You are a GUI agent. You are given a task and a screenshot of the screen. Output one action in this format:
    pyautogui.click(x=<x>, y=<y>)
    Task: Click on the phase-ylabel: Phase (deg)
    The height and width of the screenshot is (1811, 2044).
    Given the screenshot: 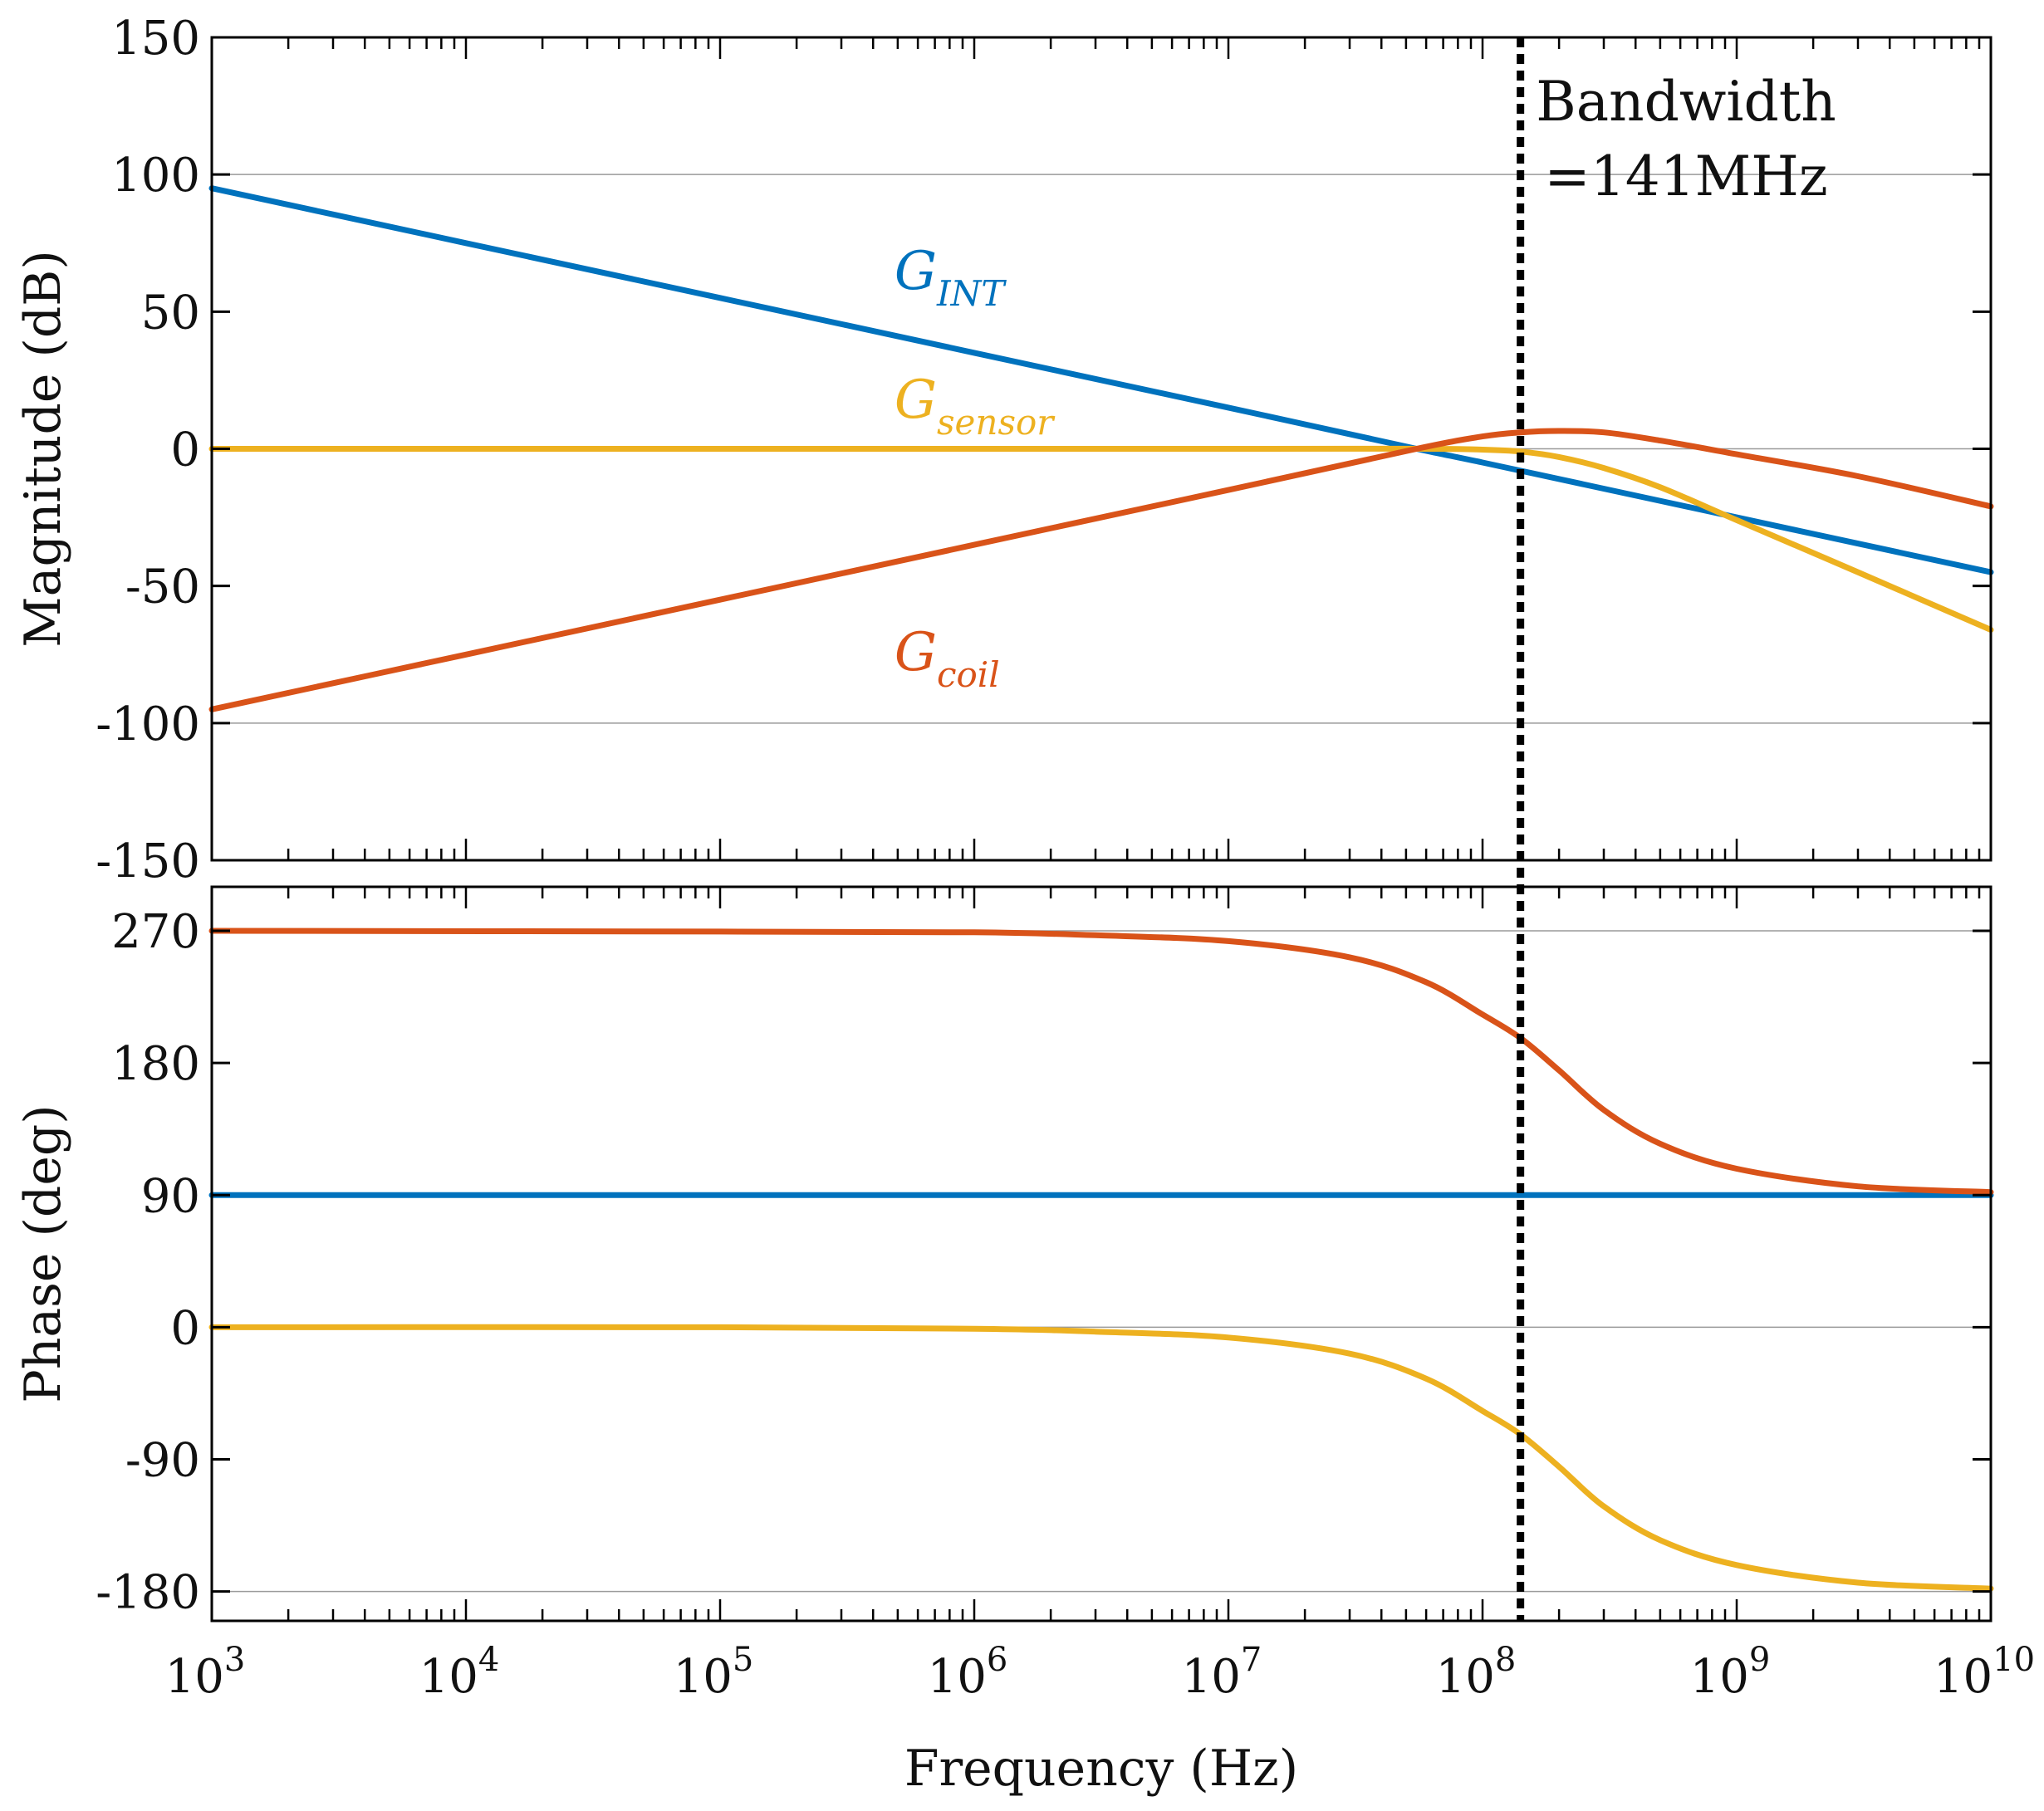 What is the action you would take?
    pyautogui.click(x=43, y=1253)
    